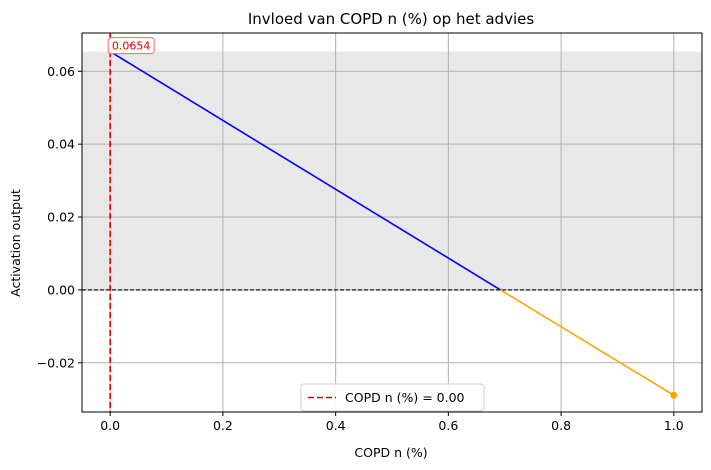 This screenshot has height=470, width=711. I want to click on x-tick-label: 0.2, so click(223, 425).